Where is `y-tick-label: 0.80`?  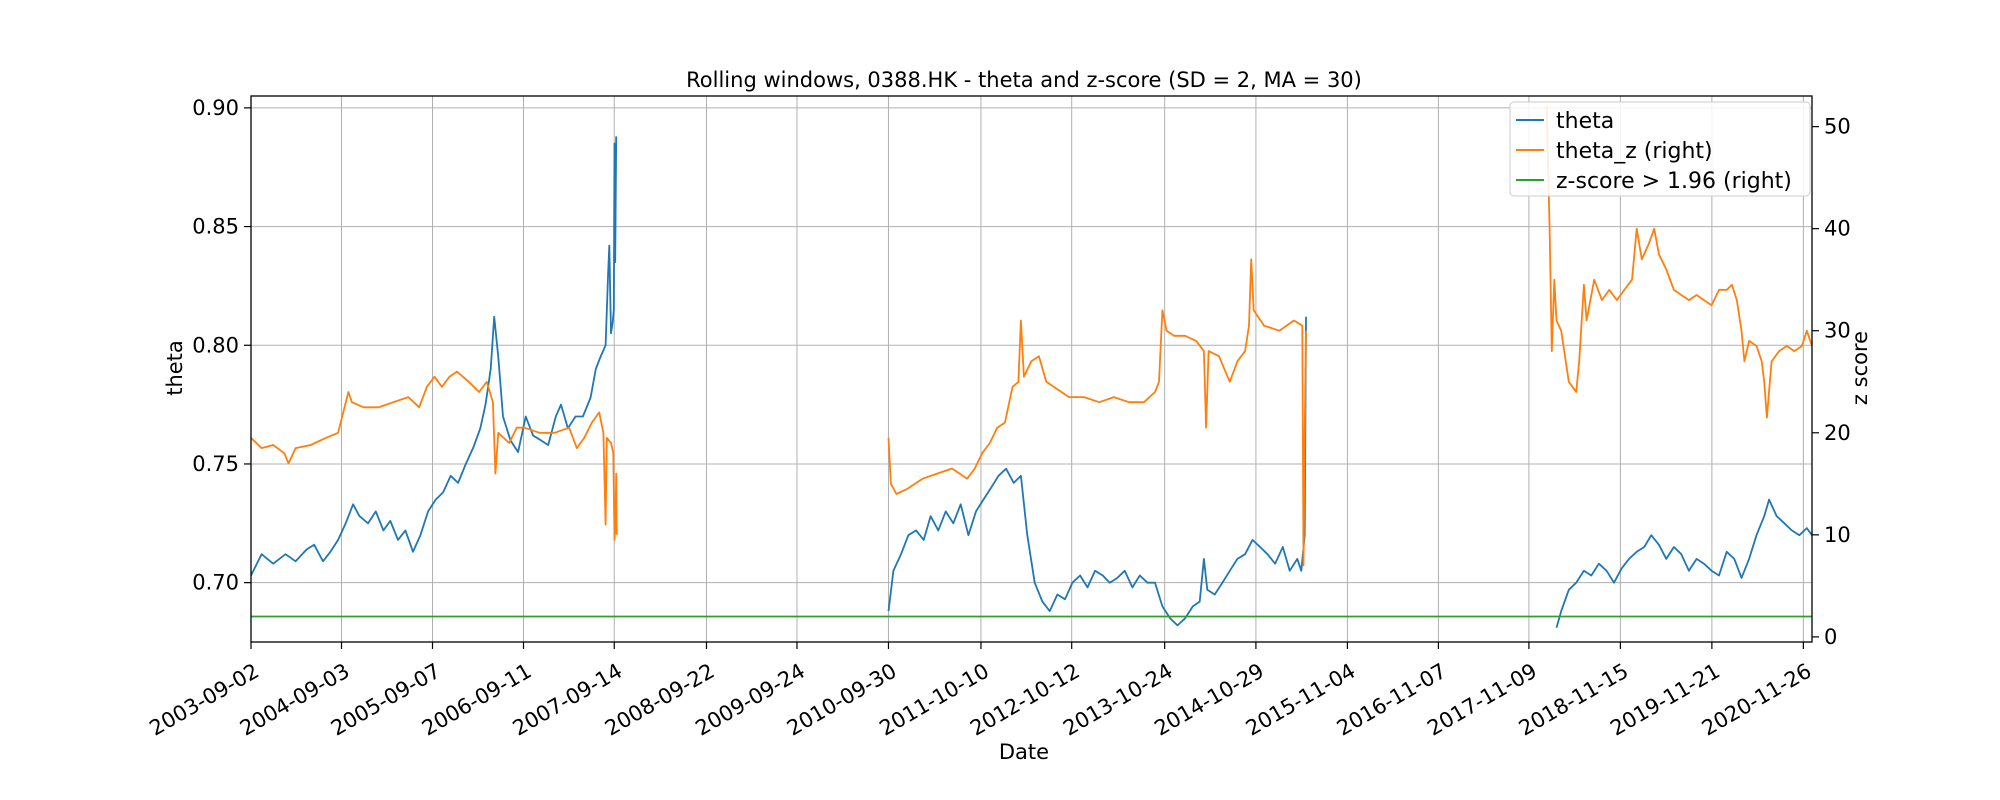 y-tick-label: 0.80 is located at coordinates (215, 345).